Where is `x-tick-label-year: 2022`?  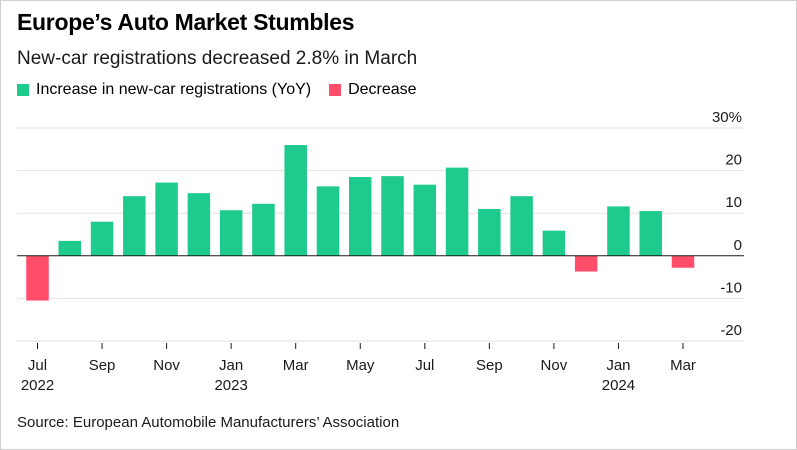
x-tick-label-year: 2022 is located at coordinates (37, 385).